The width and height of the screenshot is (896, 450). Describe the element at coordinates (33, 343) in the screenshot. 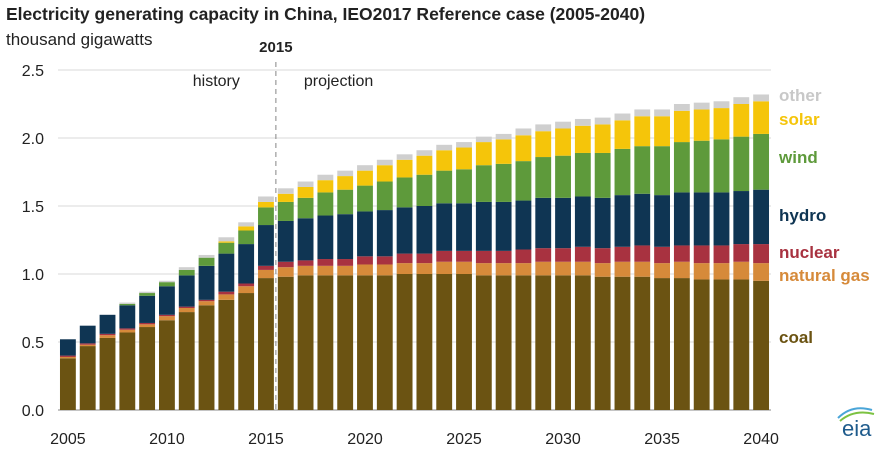

I see `y-tick-label: 0.5` at that location.